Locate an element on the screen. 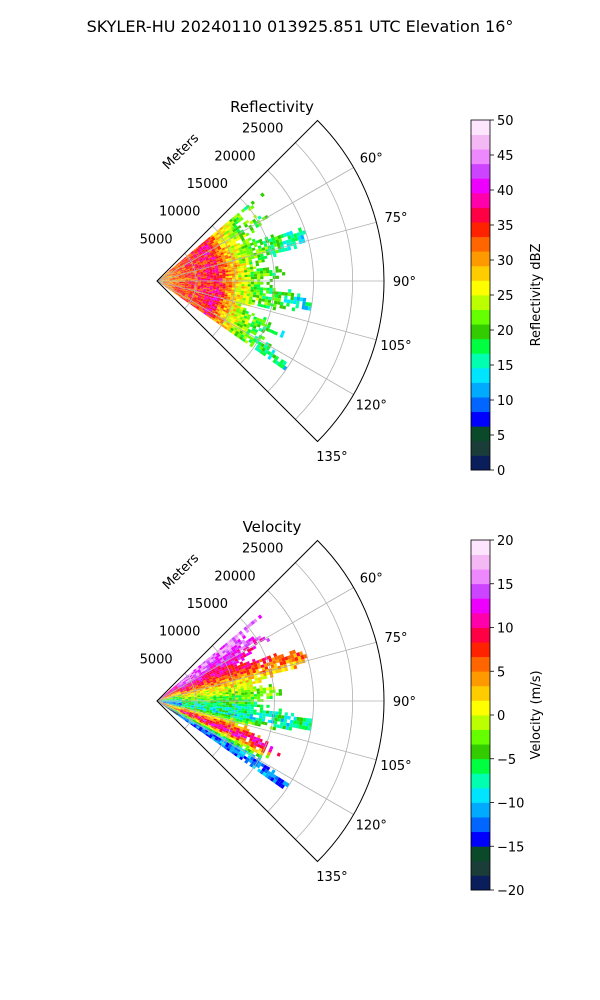 Image resolution: width=600 pixels, height=1000 pixels. theta-tick-label: 135° is located at coordinates (331, 877).